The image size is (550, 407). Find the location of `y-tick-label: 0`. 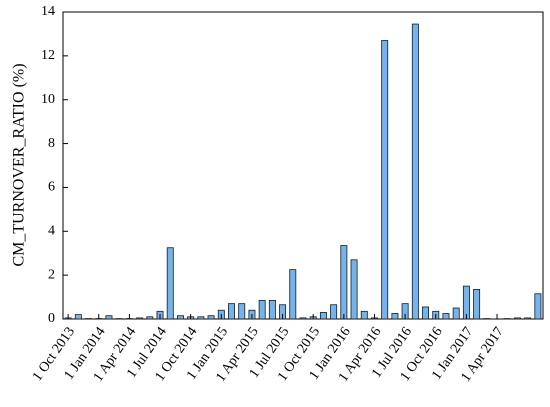

y-tick-label: 0 is located at coordinates (51, 318).